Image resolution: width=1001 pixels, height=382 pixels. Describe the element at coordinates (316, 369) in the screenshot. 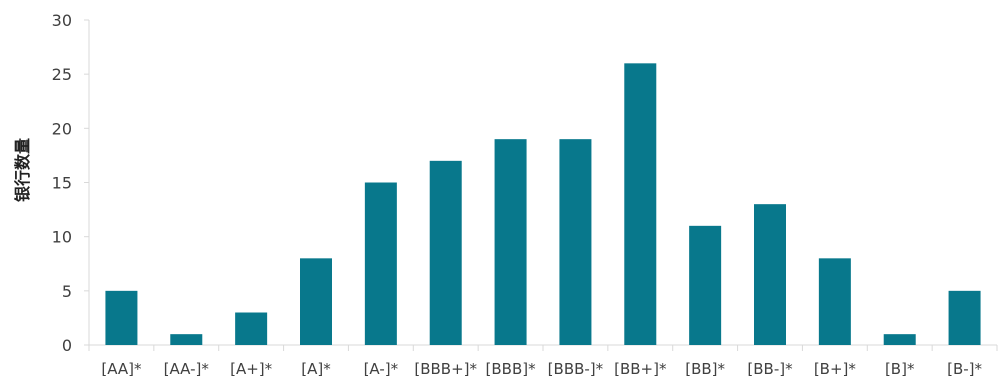

I see `x-tick-label: [A]*` at that location.